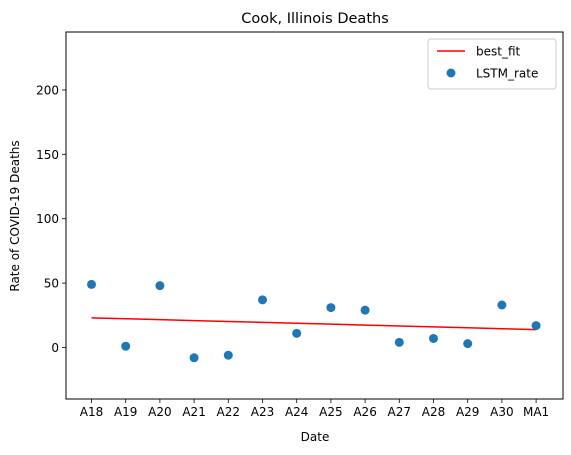 This screenshot has width=571, height=455. I want to click on x-tick-label: A22, so click(228, 412).